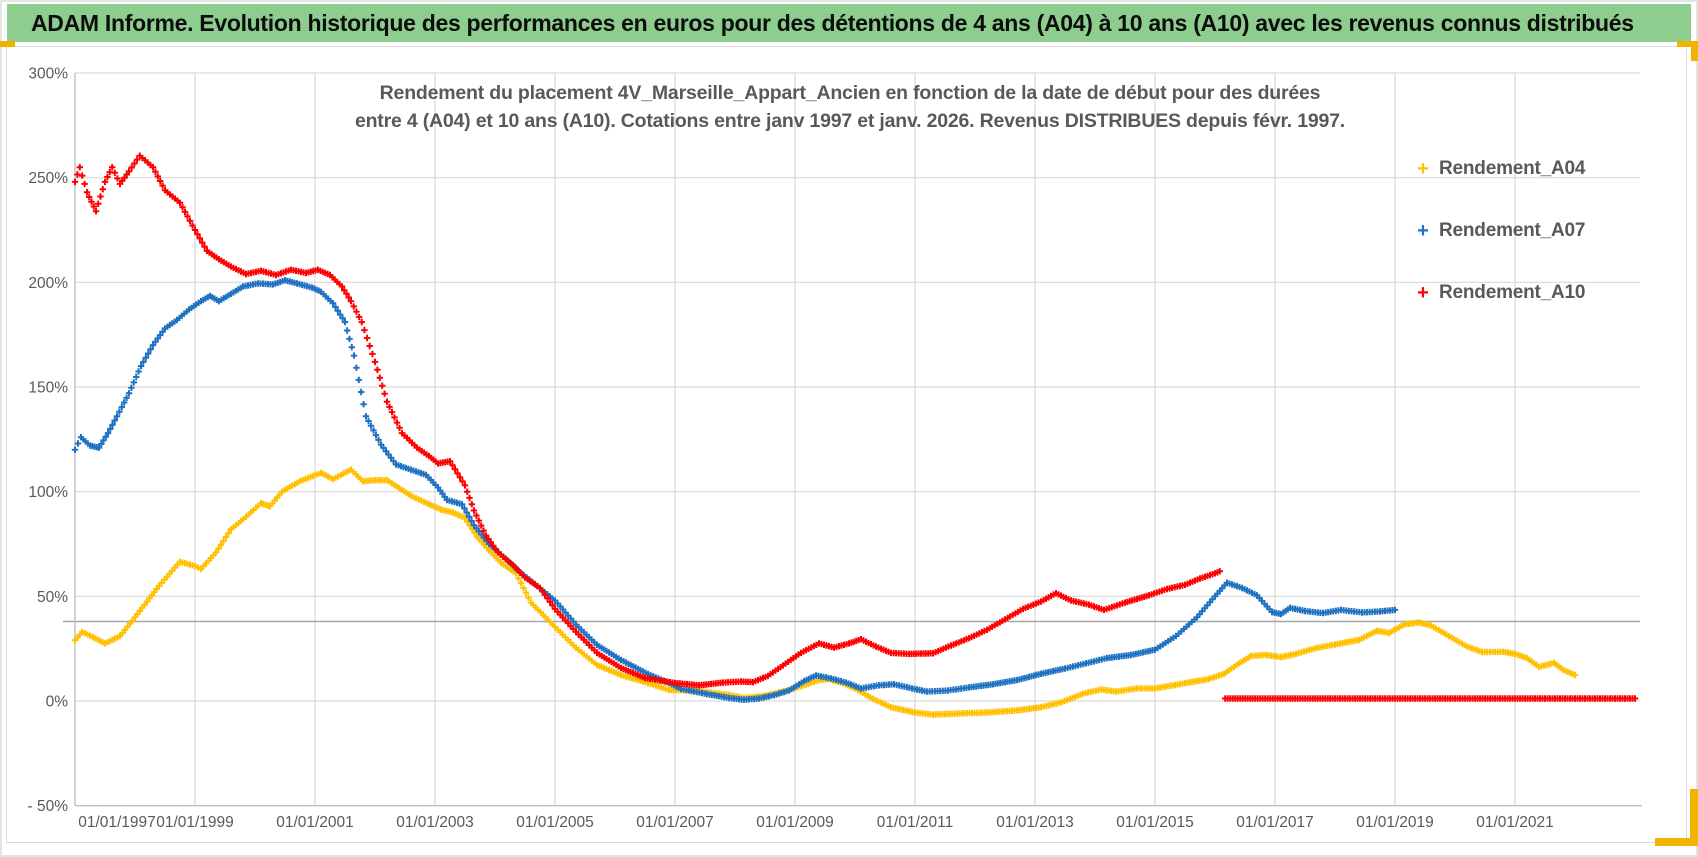 The height and width of the screenshot is (857, 1698). Describe the element at coordinates (315, 822) in the screenshot. I see `x-axis-tick-label: 01/01/2001` at that location.